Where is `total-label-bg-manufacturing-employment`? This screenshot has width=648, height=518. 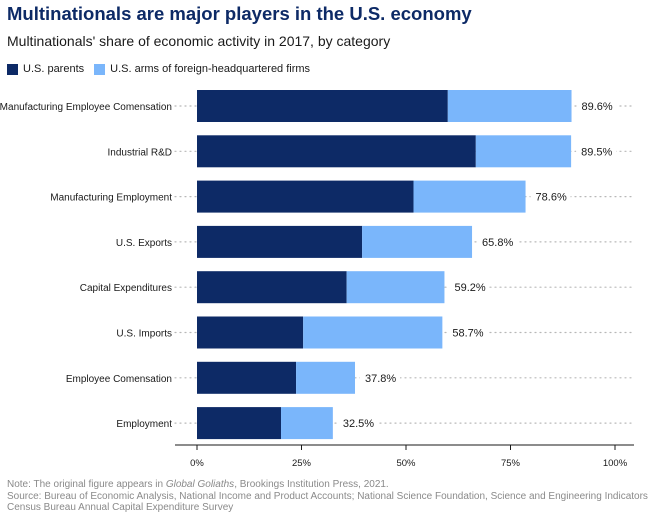
total-label-bg-manufacturing-employment is located at coordinates (550, 196).